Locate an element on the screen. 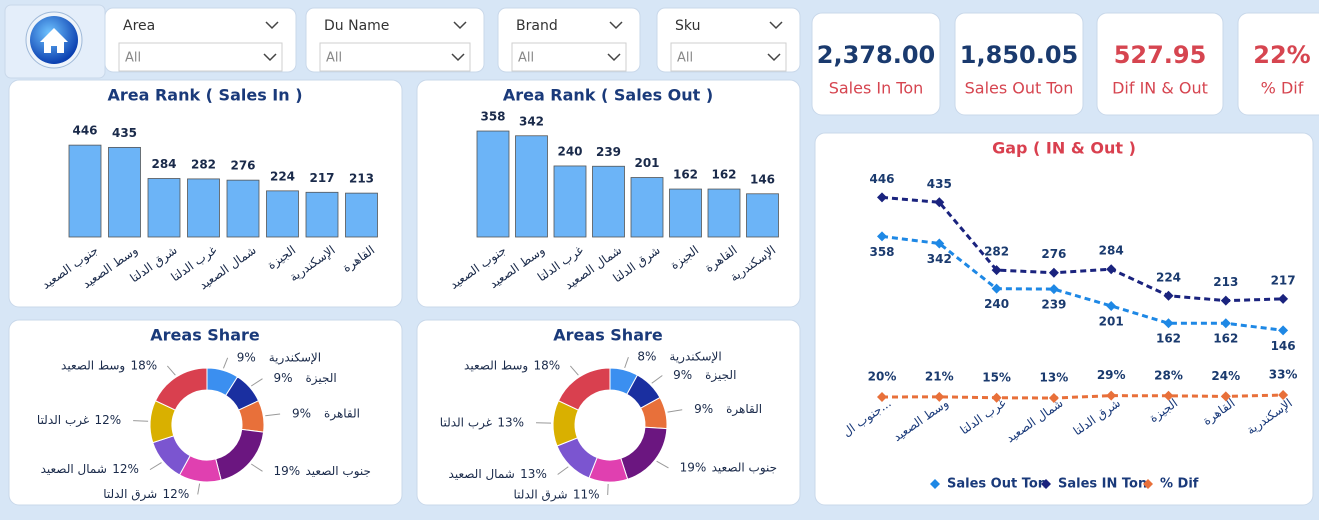 The image size is (1319, 520). kpi-label: Sales Out Ton is located at coordinates (1019, 88).